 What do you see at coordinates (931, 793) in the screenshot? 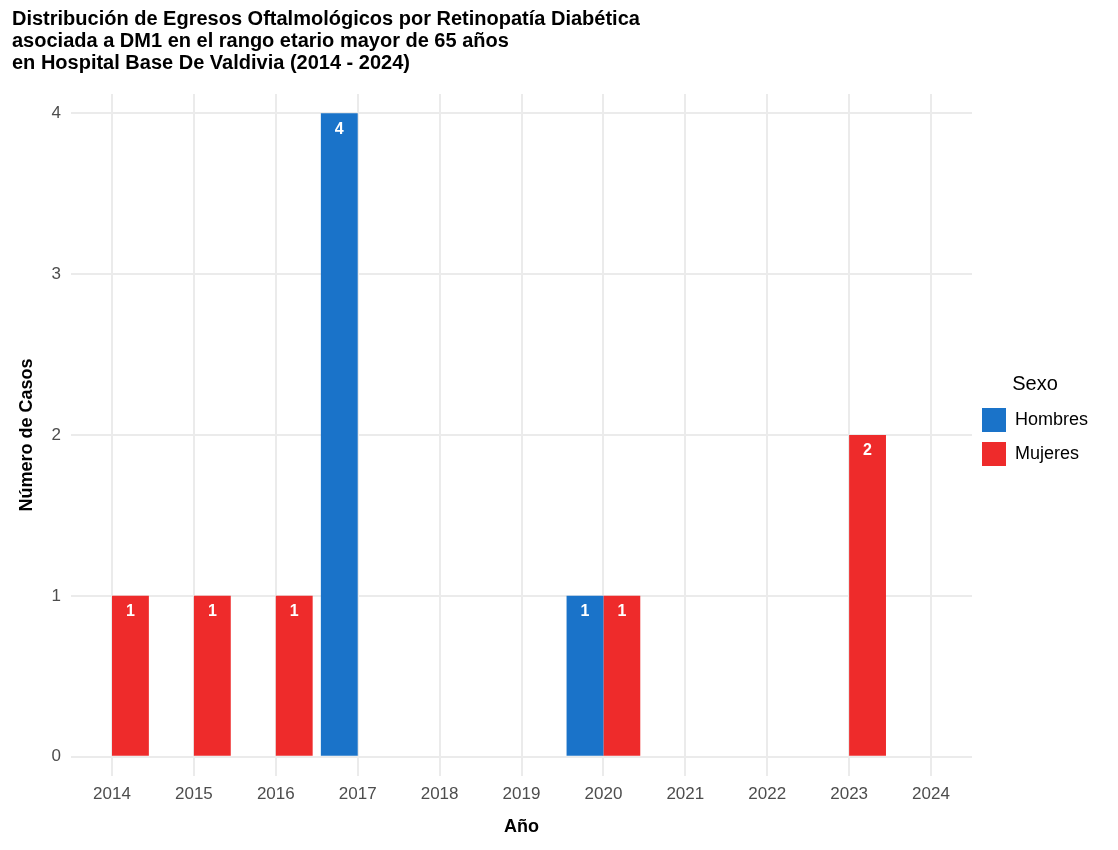
I see `x-tick-label: 2024` at bounding box center [931, 793].